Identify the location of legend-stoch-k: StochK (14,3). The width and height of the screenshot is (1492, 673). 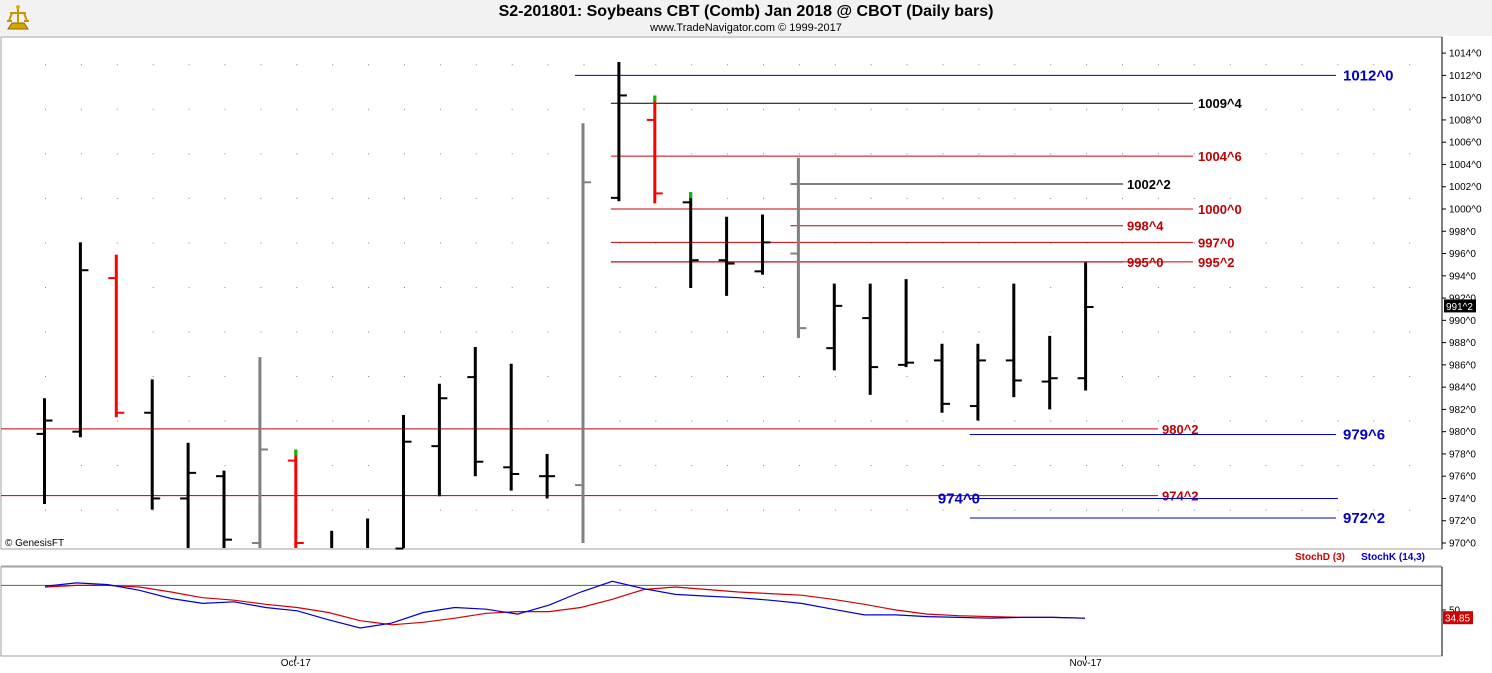
(1393, 557).